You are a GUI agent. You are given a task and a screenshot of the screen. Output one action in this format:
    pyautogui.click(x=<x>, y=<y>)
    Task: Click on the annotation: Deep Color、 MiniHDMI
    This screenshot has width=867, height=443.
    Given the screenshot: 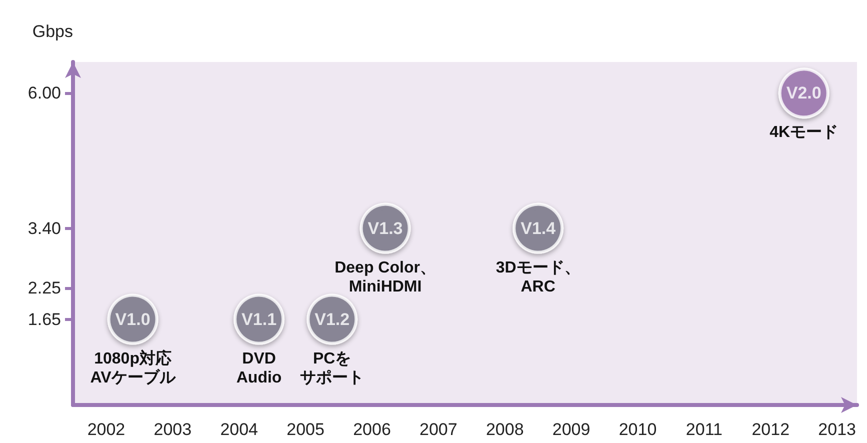 What is the action you would take?
    pyautogui.click(x=385, y=277)
    